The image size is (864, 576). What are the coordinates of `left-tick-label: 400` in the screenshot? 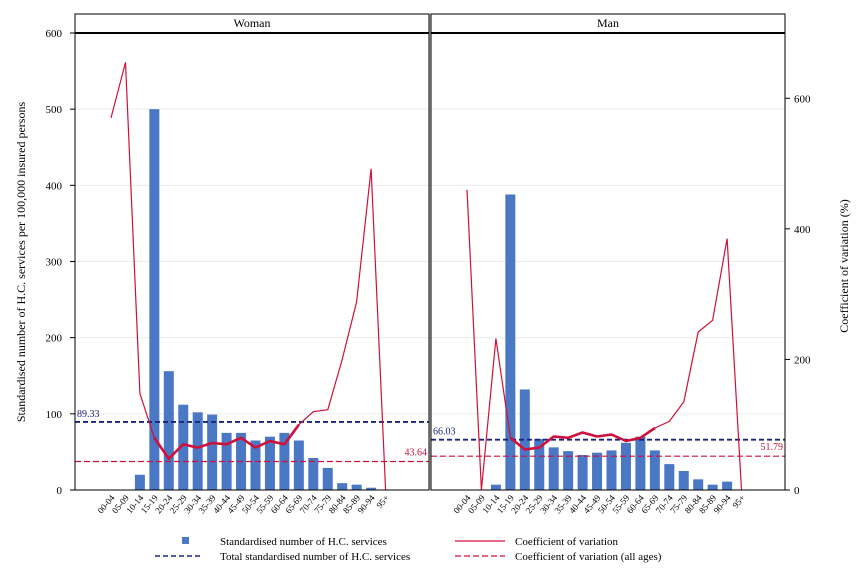 It's located at (54, 186).